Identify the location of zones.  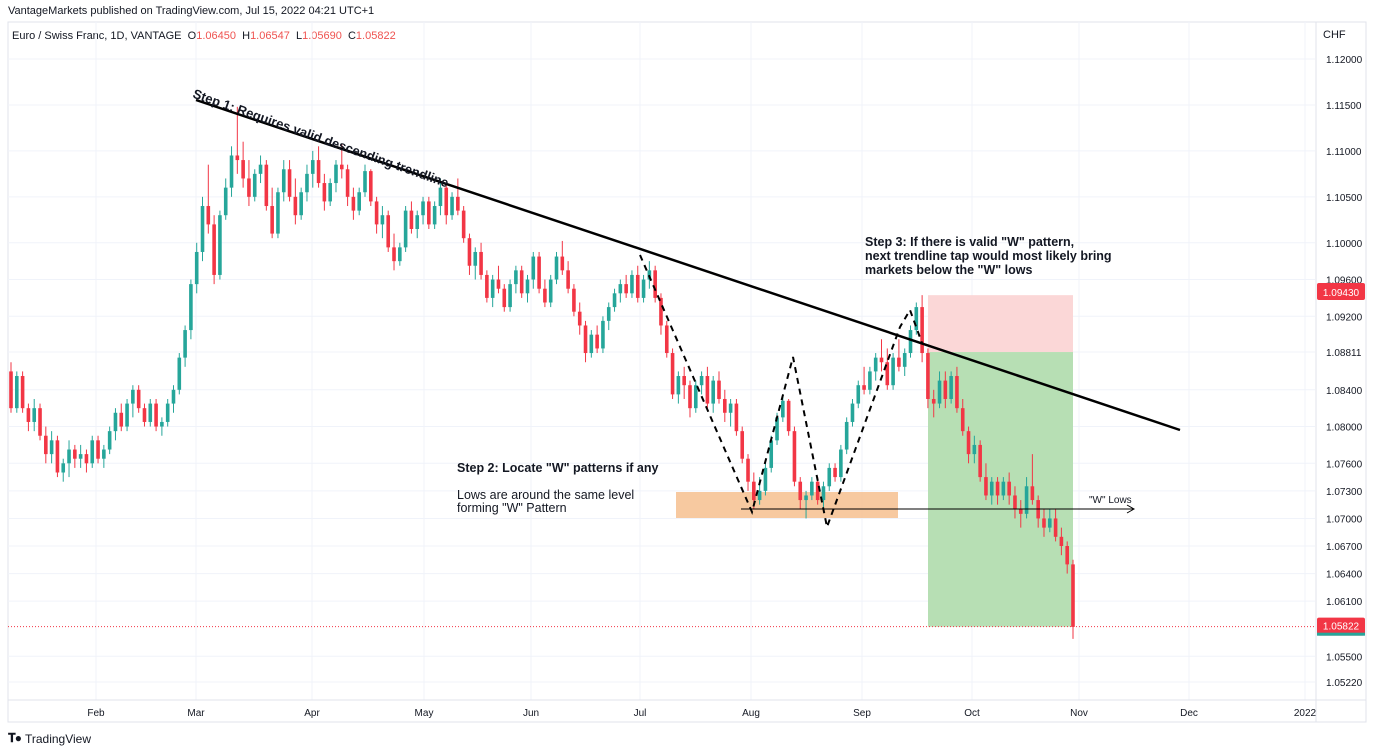
(874, 461).